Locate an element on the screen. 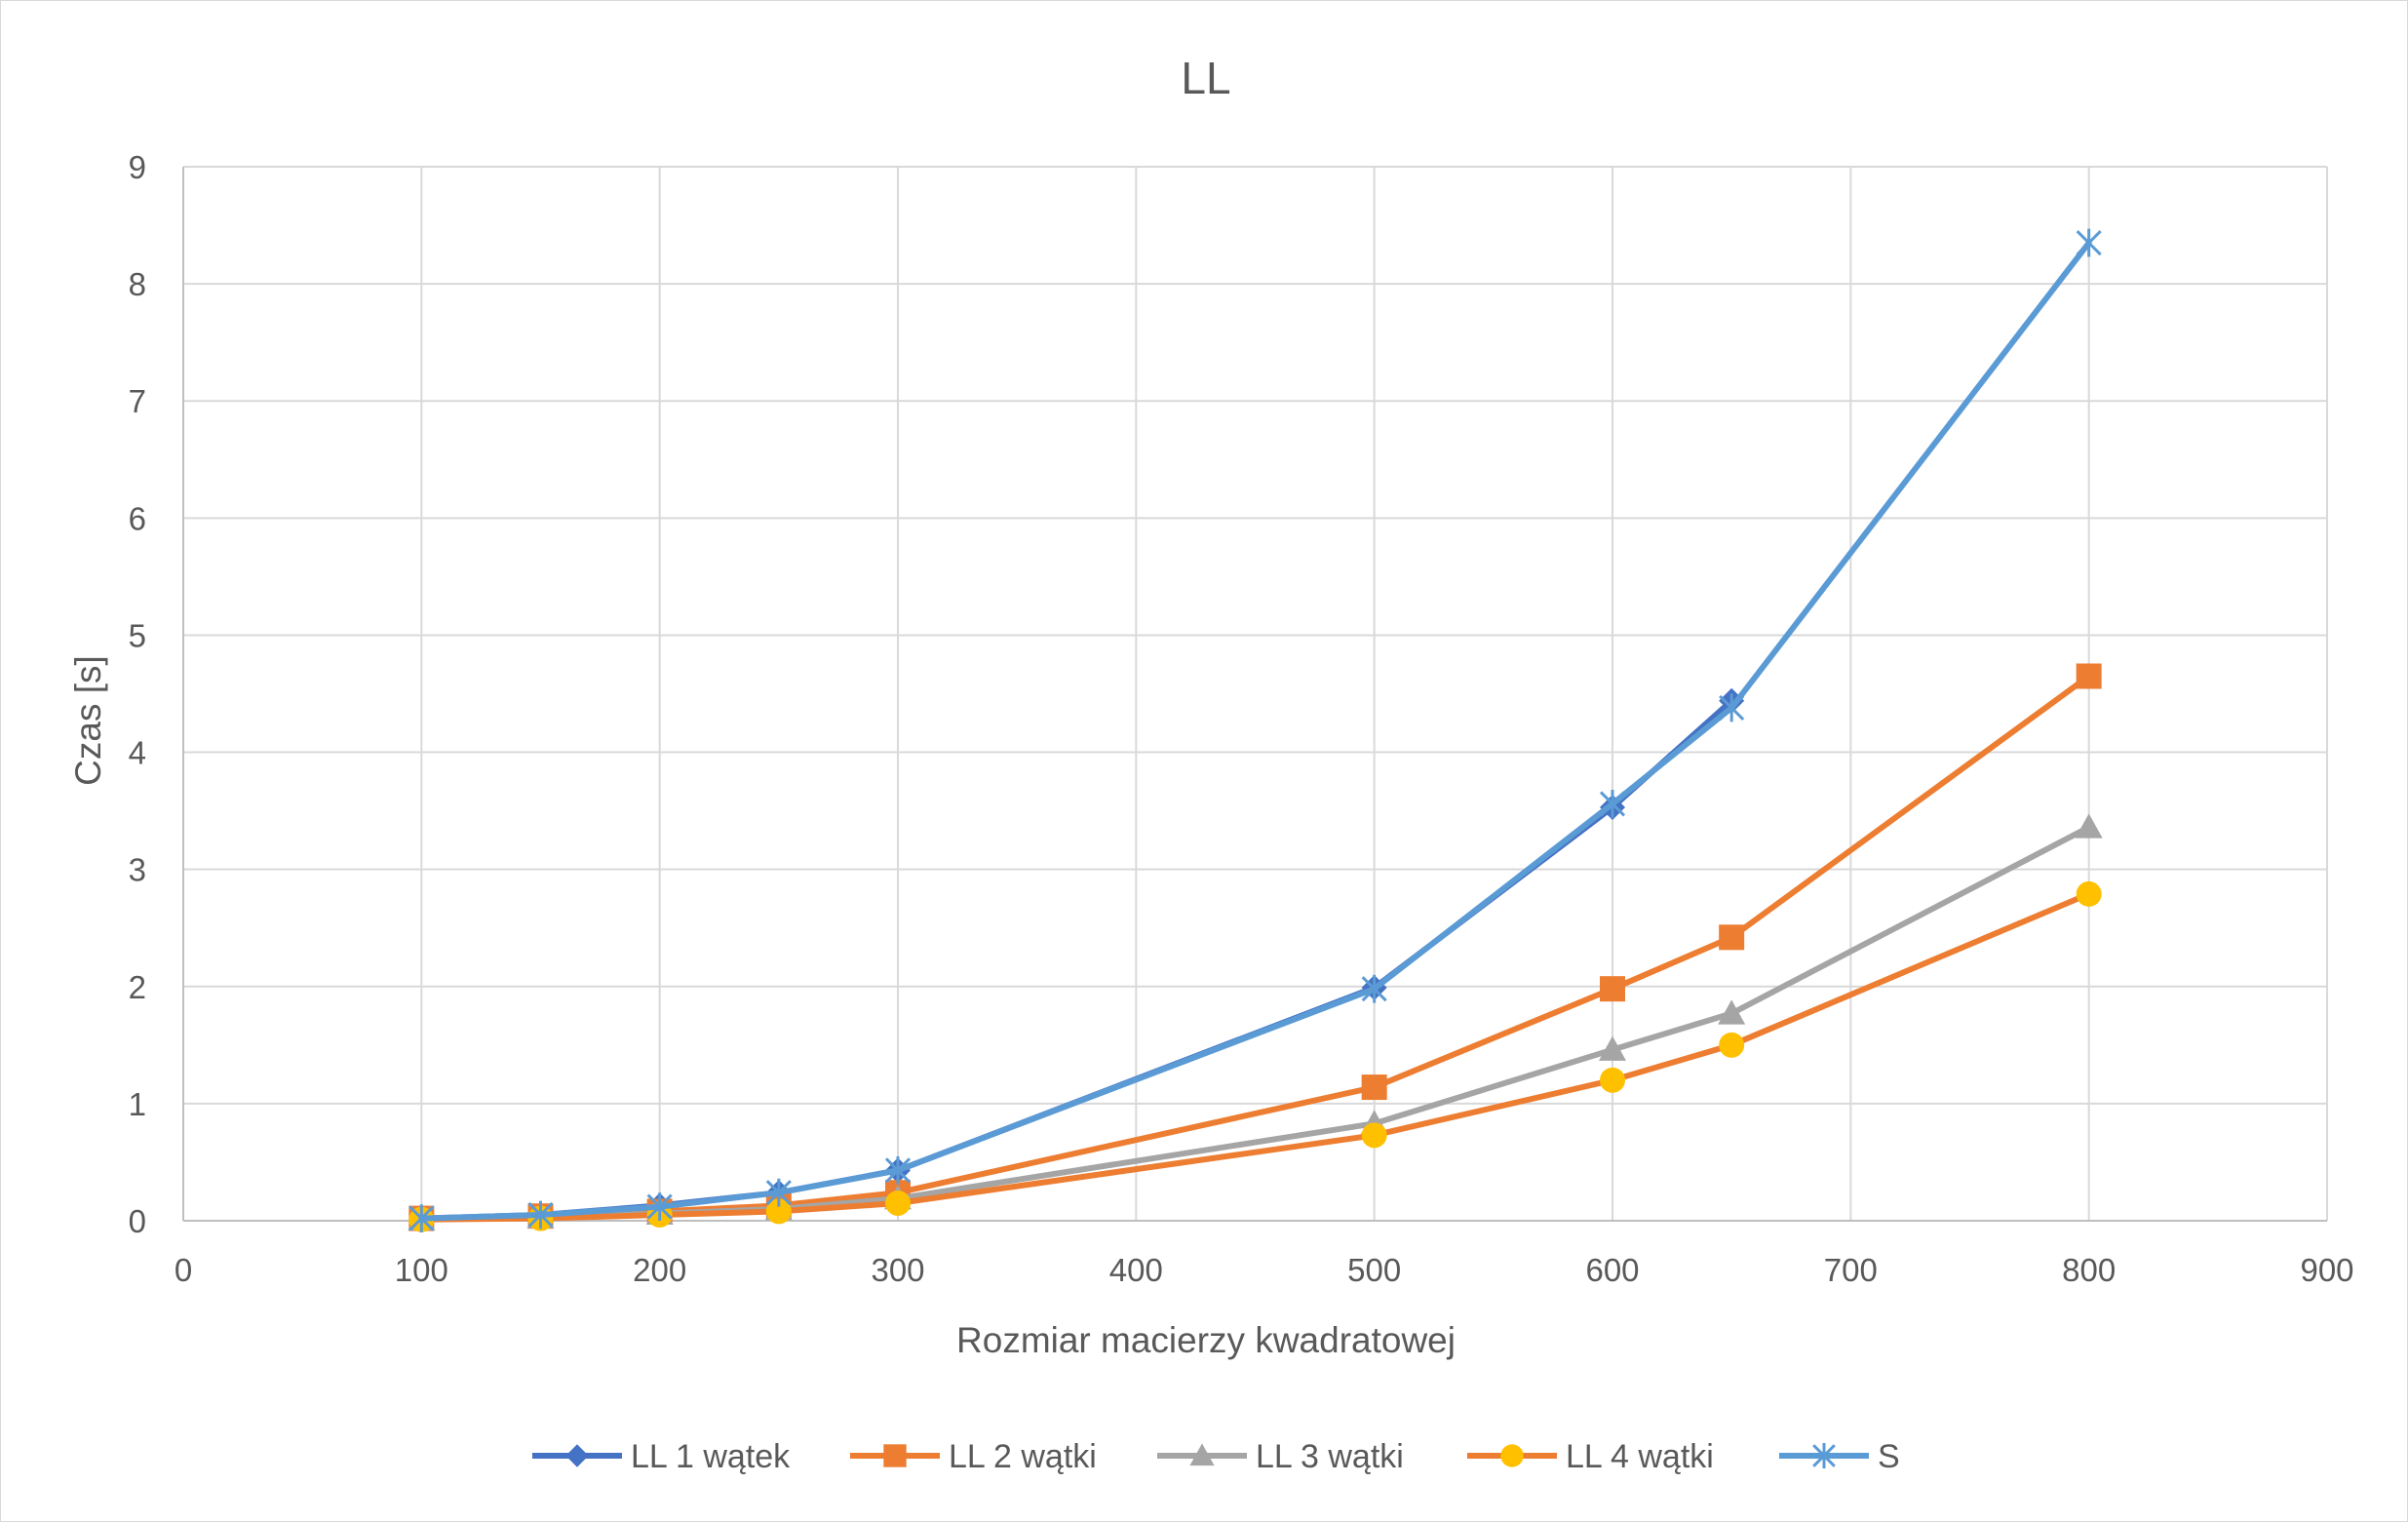 The height and width of the screenshot is (1523, 2408). legend-item: LL 2 wątki is located at coordinates (973, 1457).